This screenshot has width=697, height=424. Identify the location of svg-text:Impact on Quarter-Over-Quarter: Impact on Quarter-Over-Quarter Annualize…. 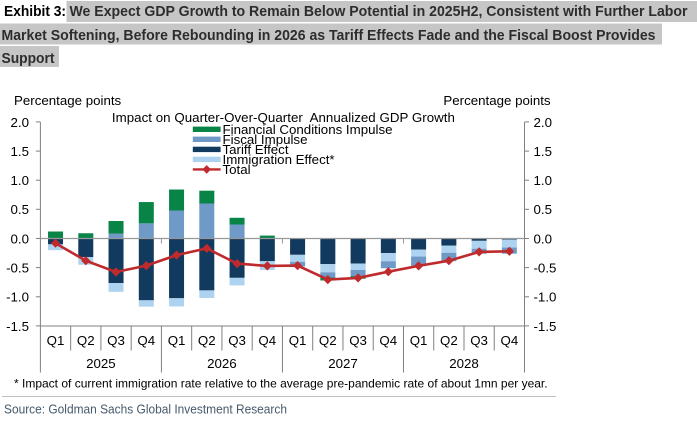
(283, 117).